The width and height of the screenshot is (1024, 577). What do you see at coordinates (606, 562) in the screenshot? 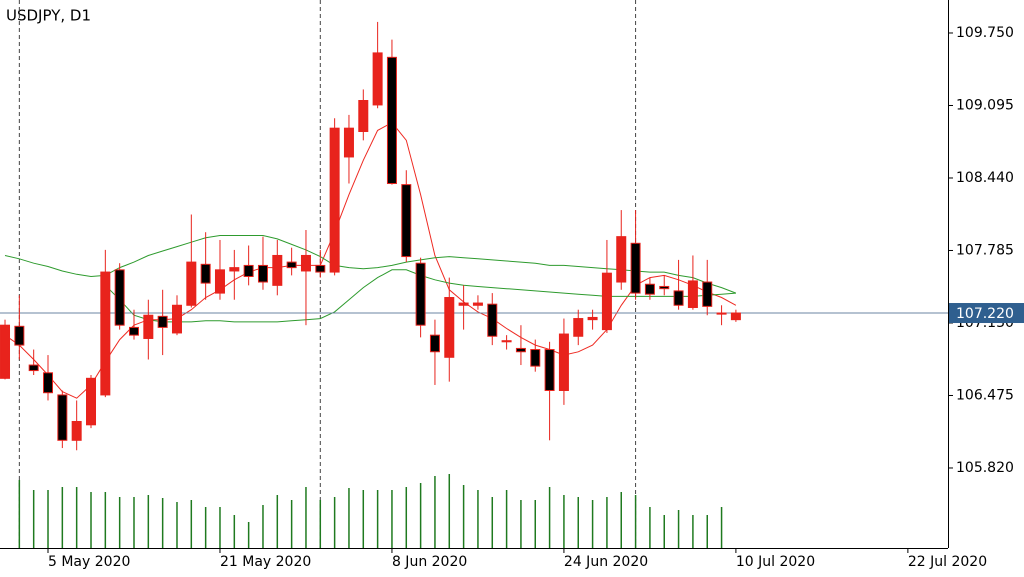
I see `x-tick-label: 24 Jun 2020` at bounding box center [606, 562].